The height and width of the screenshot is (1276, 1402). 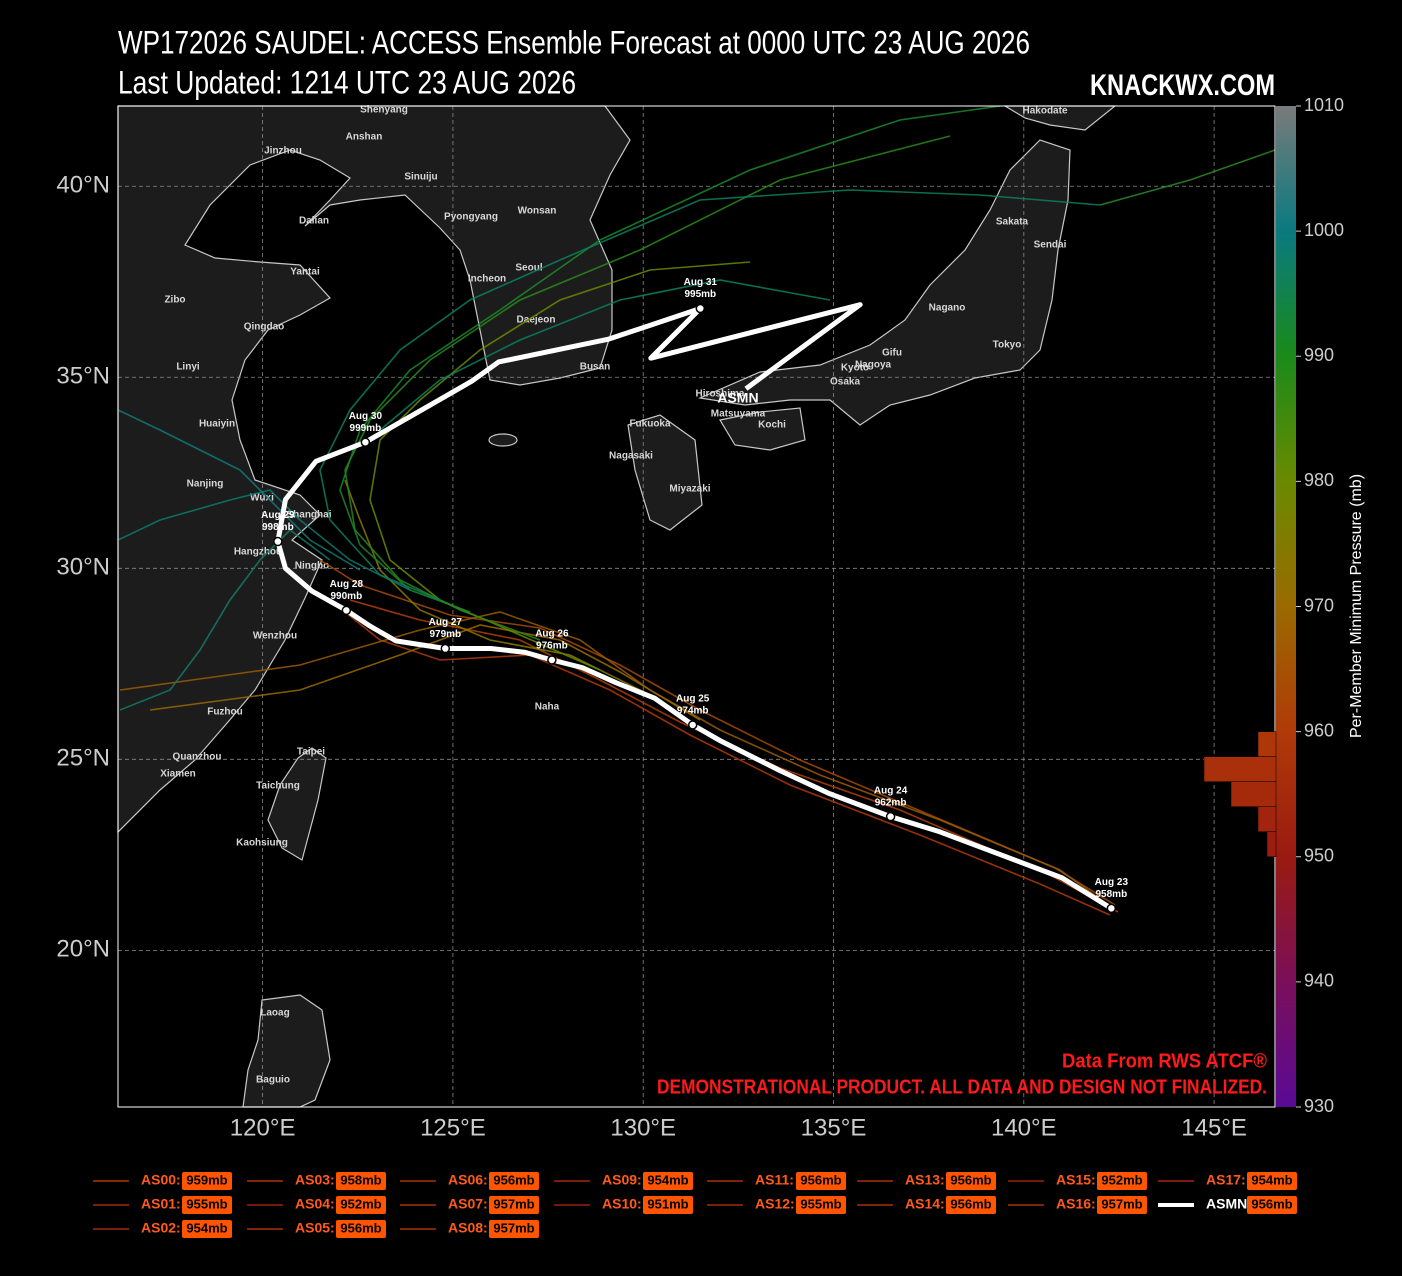 What do you see at coordinates (552, 646) in the screenshot?
I see `point-pressure: 976mb` at bounding box center [552, 646].